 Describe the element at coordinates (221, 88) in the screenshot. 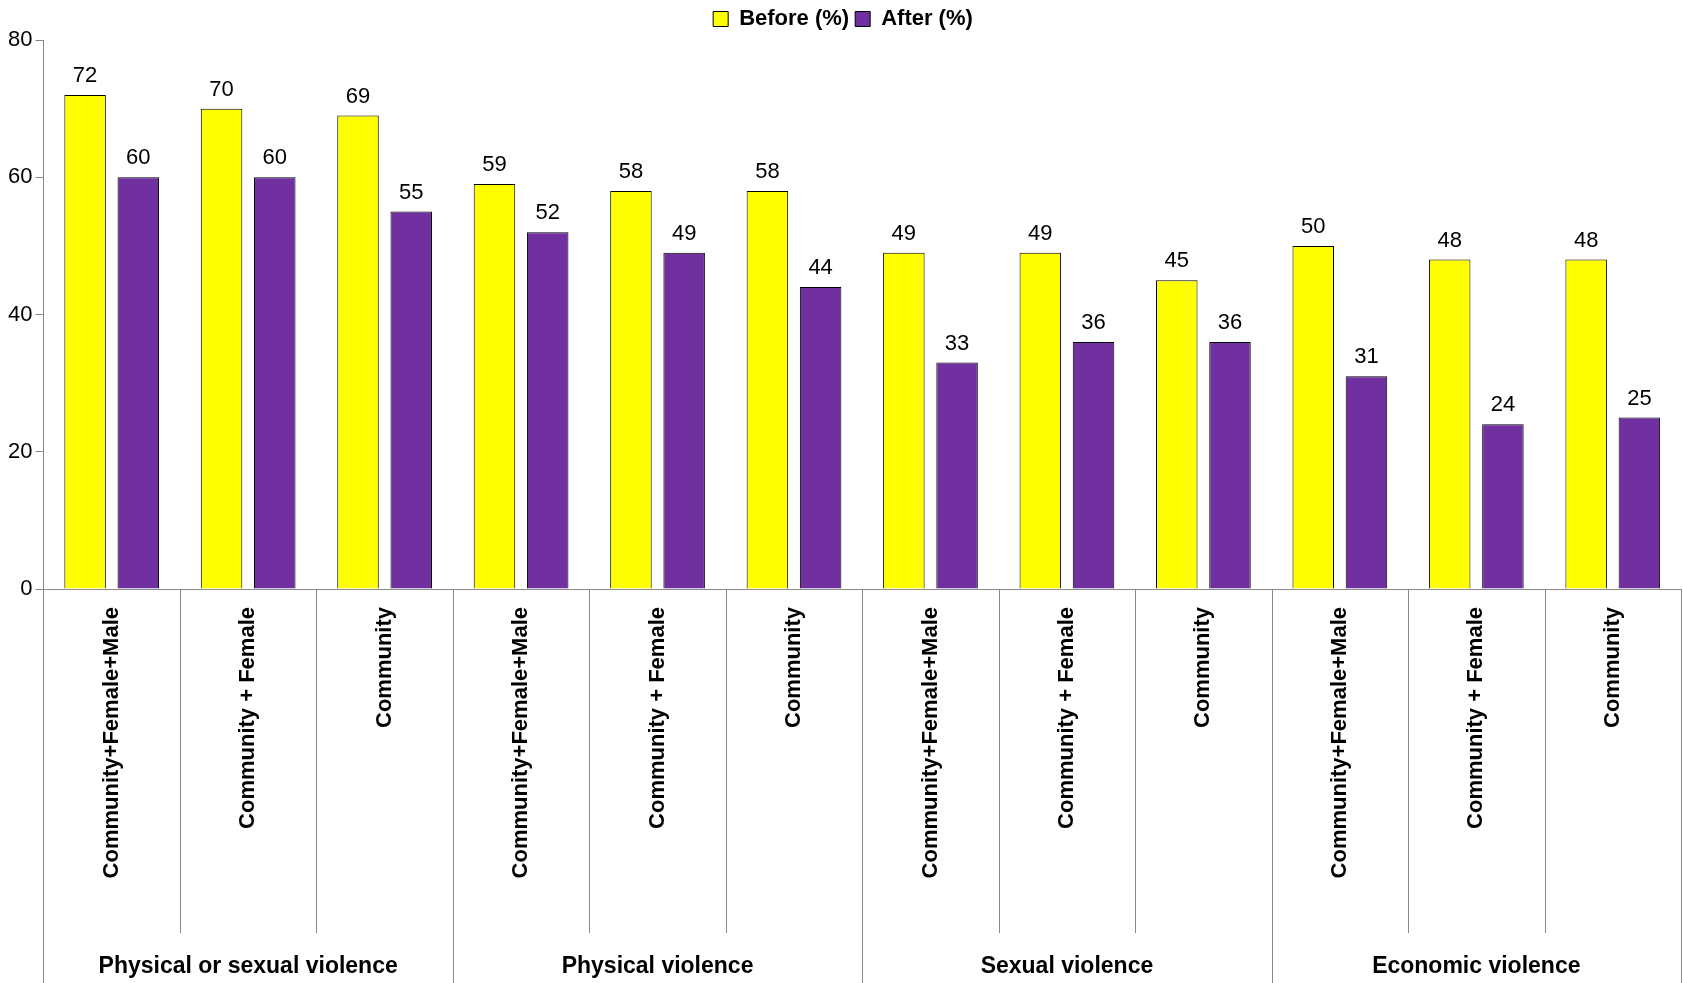

I see `data-label: 70` at that location.